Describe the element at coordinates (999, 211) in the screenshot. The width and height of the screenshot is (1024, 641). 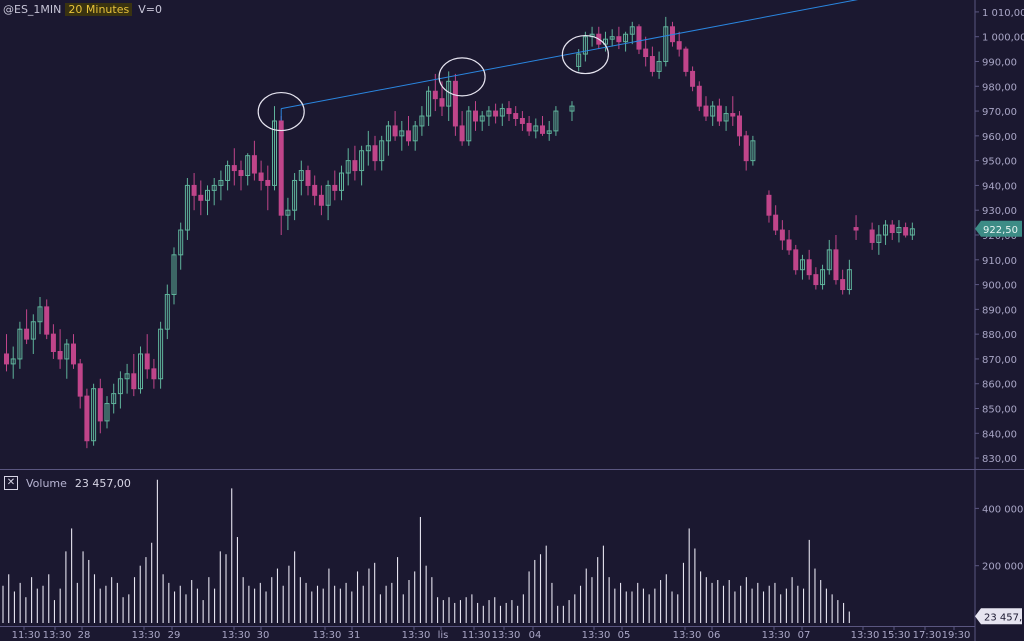
I see `y-tick-label: 930,00` at that location.